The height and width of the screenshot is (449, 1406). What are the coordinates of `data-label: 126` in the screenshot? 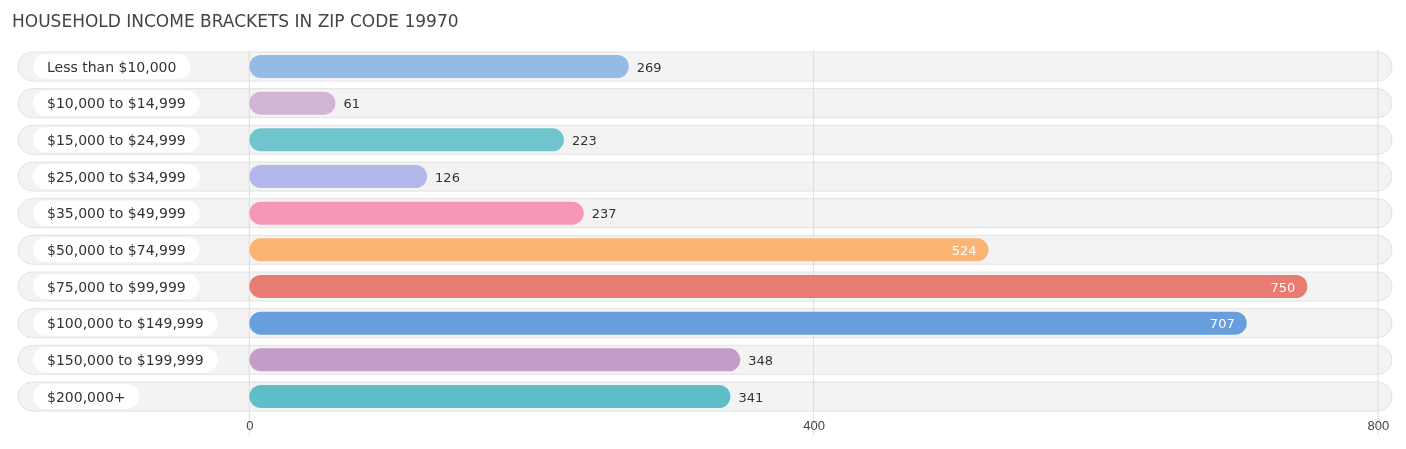 It's located at (447, 177).